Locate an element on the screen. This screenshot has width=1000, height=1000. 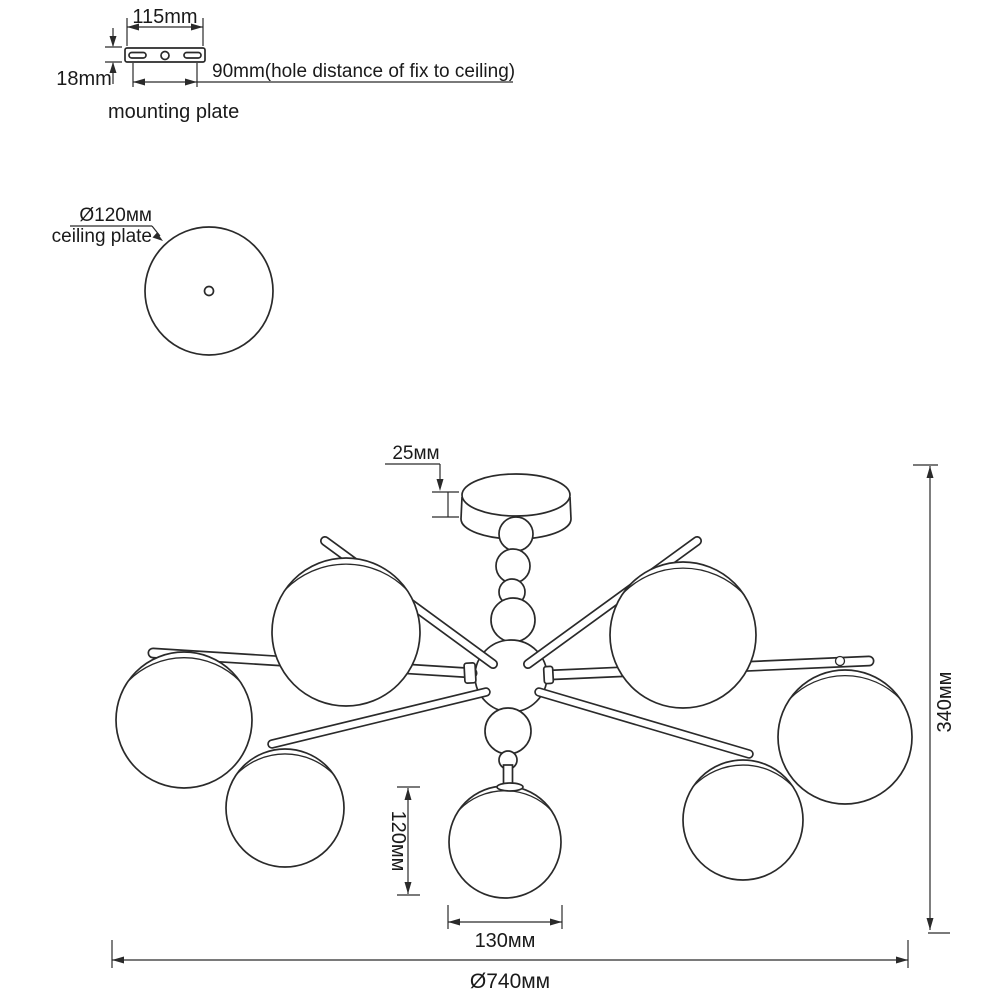
dim-130mm-label: 130мм is located at coordinates (505, 941).